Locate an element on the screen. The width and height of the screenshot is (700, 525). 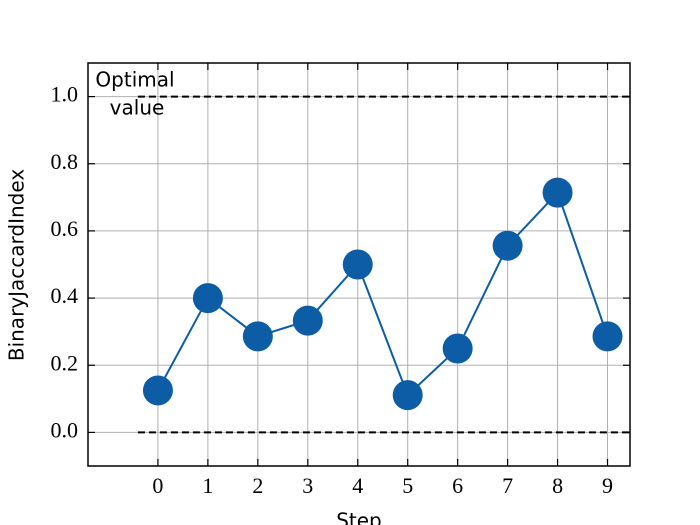
x-tick-label: 5 is located at coordinates (407, 485).